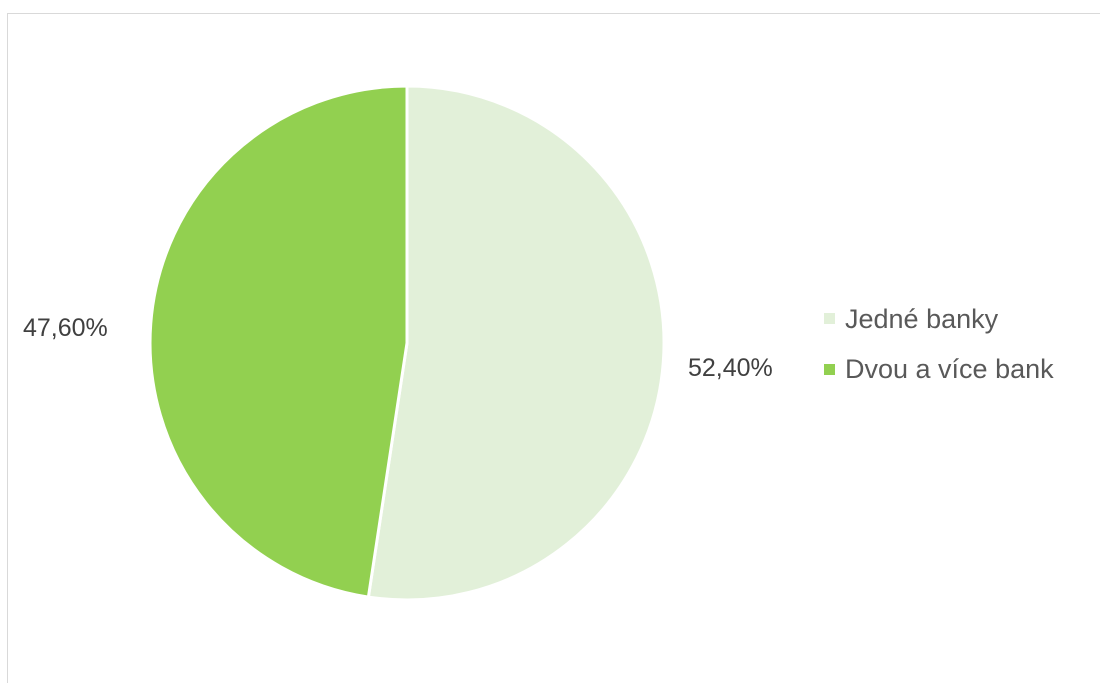  I want to click on legend-entry-jedne-banky: Jedné banky, so click(922, 319).